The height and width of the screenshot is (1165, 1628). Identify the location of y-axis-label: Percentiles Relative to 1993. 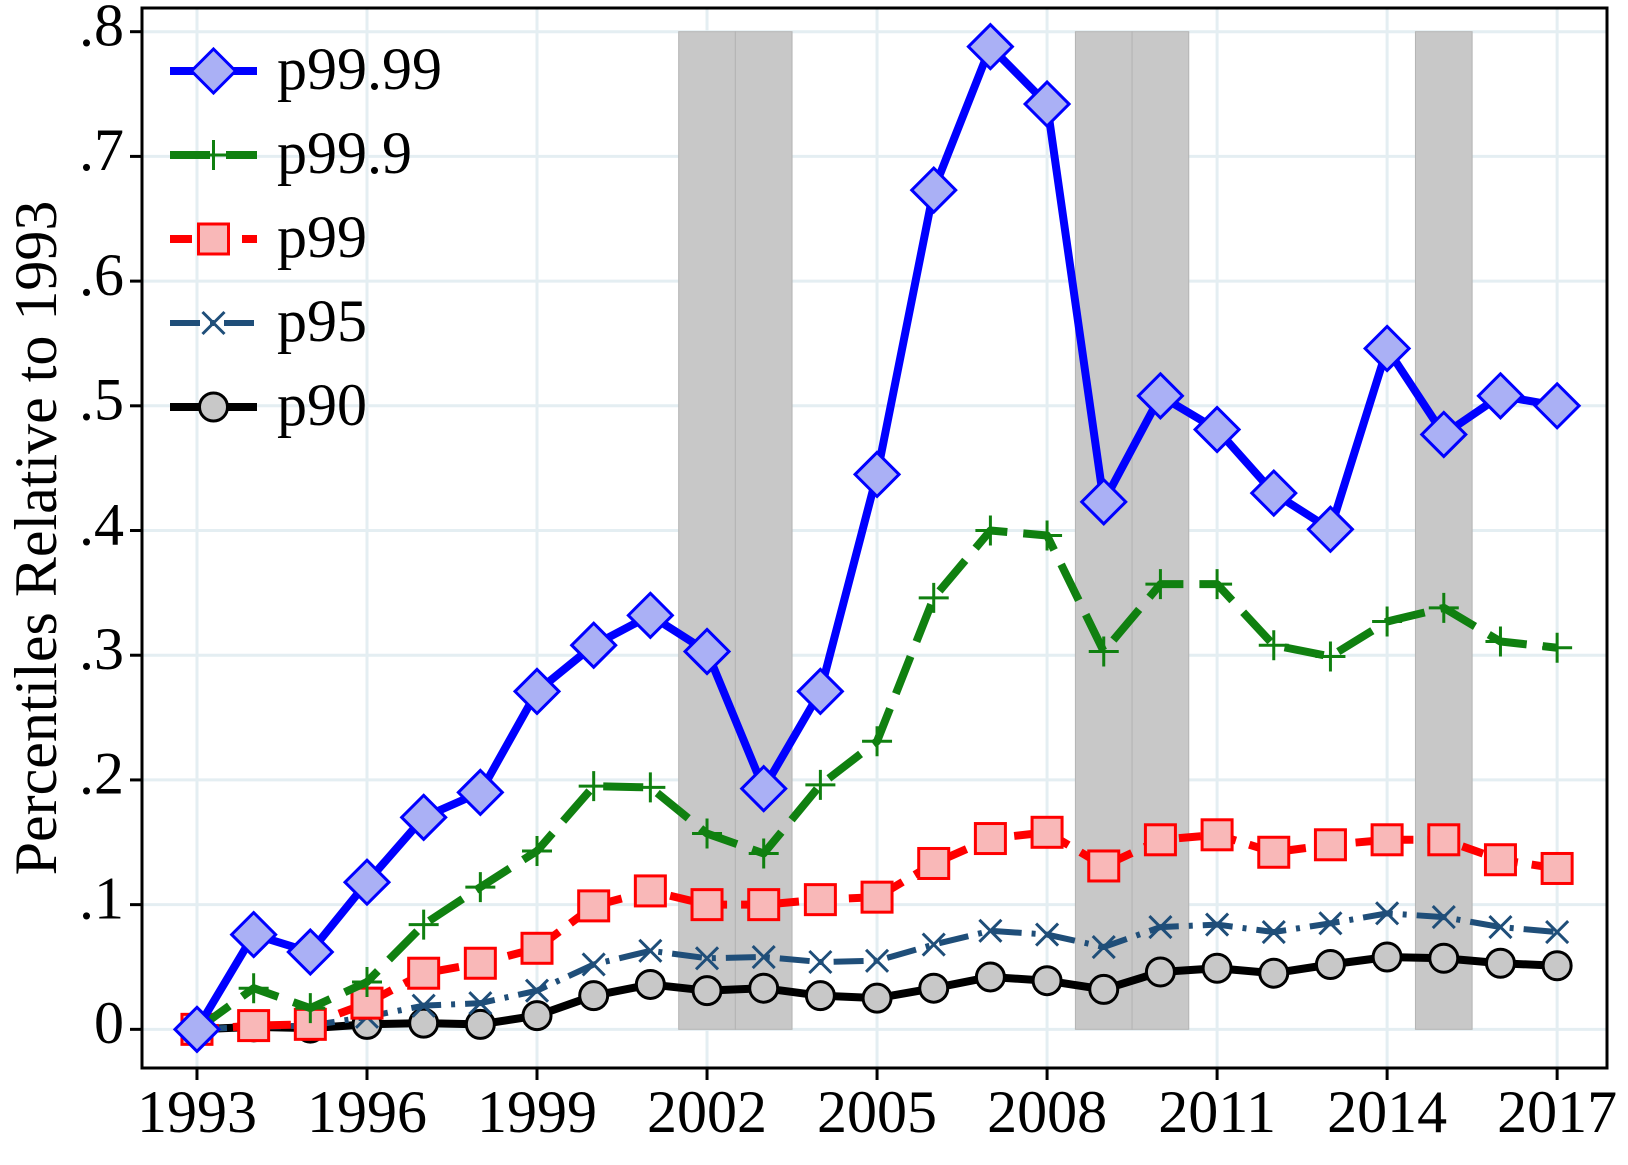
(36, 538).